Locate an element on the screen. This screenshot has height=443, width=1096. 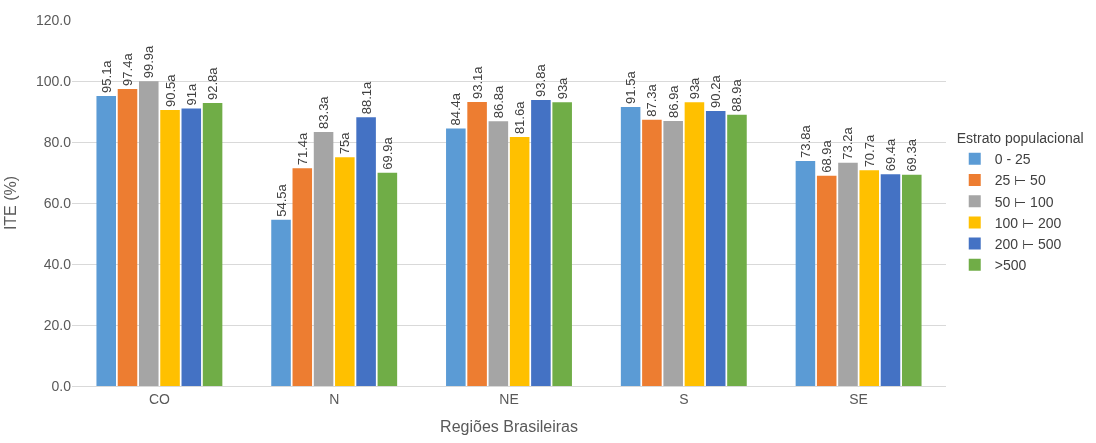
x-tick-label: SE is located at coordinates (858, 398).